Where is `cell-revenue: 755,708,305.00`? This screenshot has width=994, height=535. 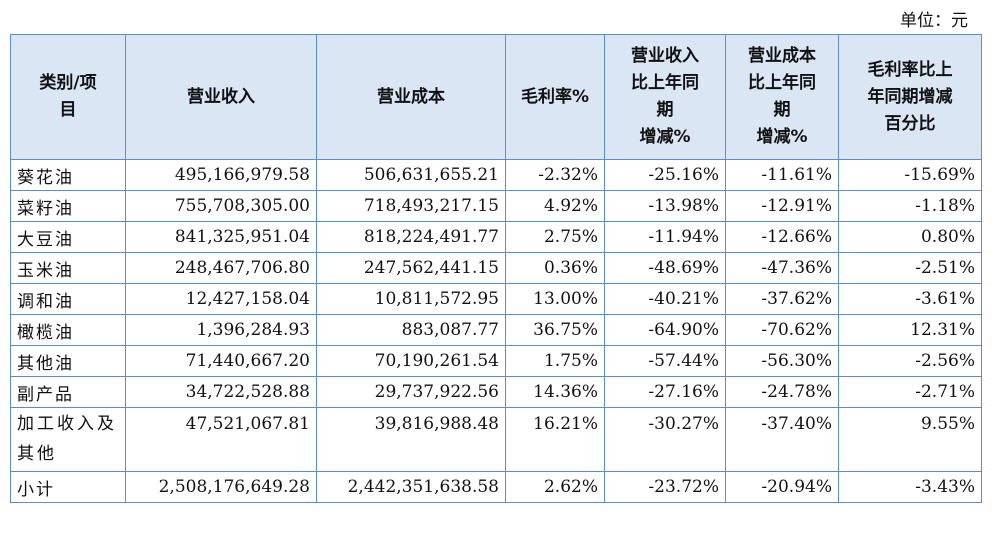
cell-revenue: 755,708,305.00 is located at coordinates (221, 206).